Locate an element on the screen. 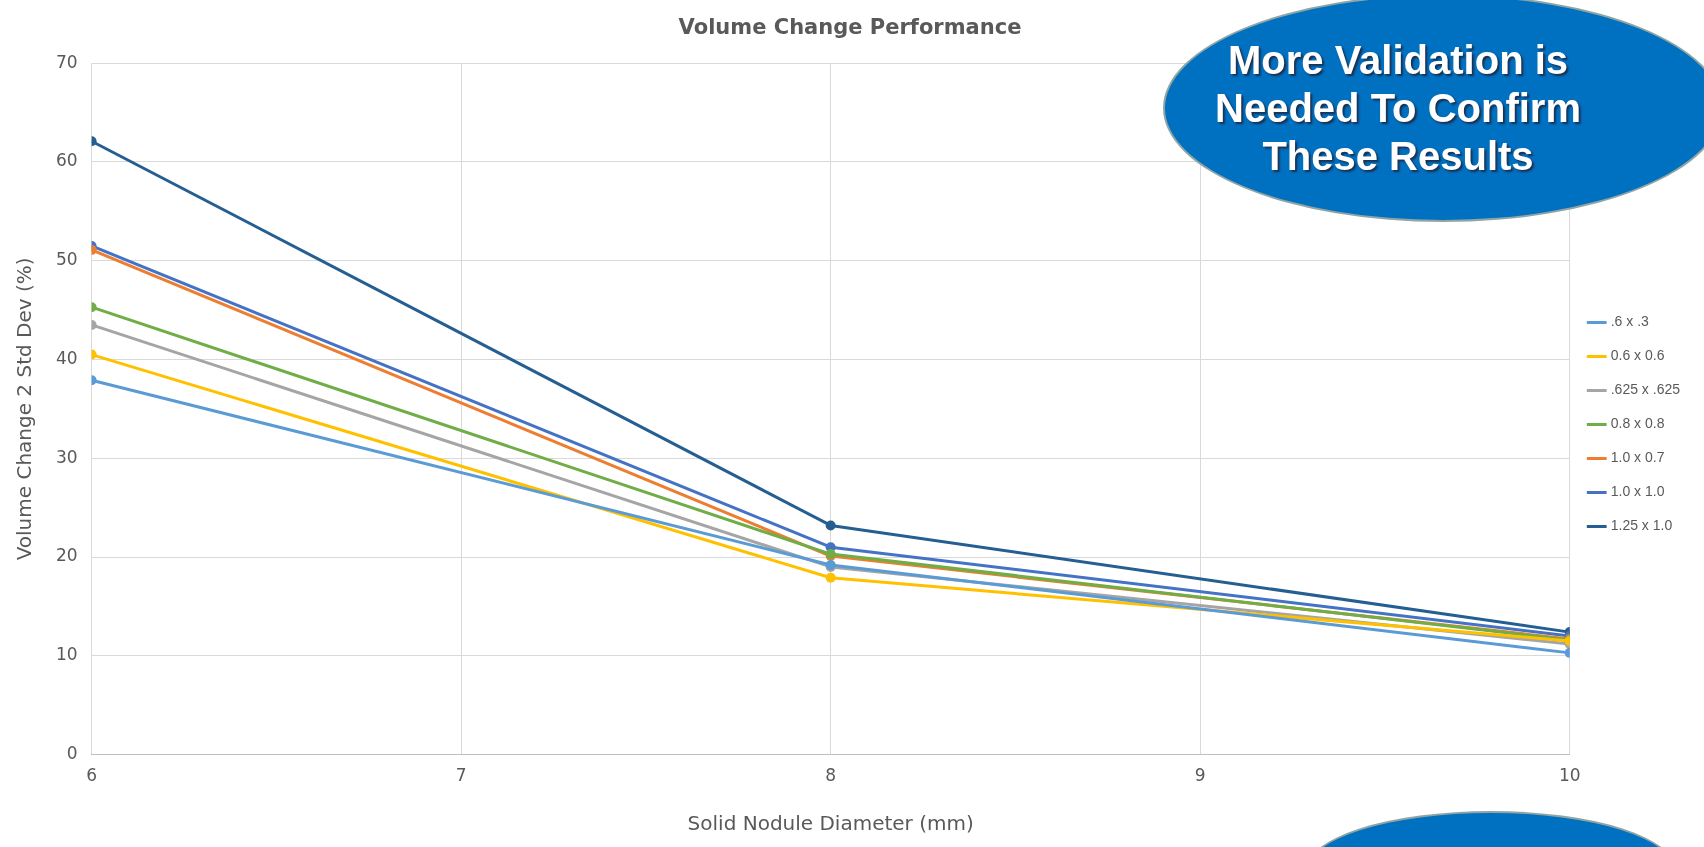  y-tick-label: 10 is located at coordinates (66, 654).